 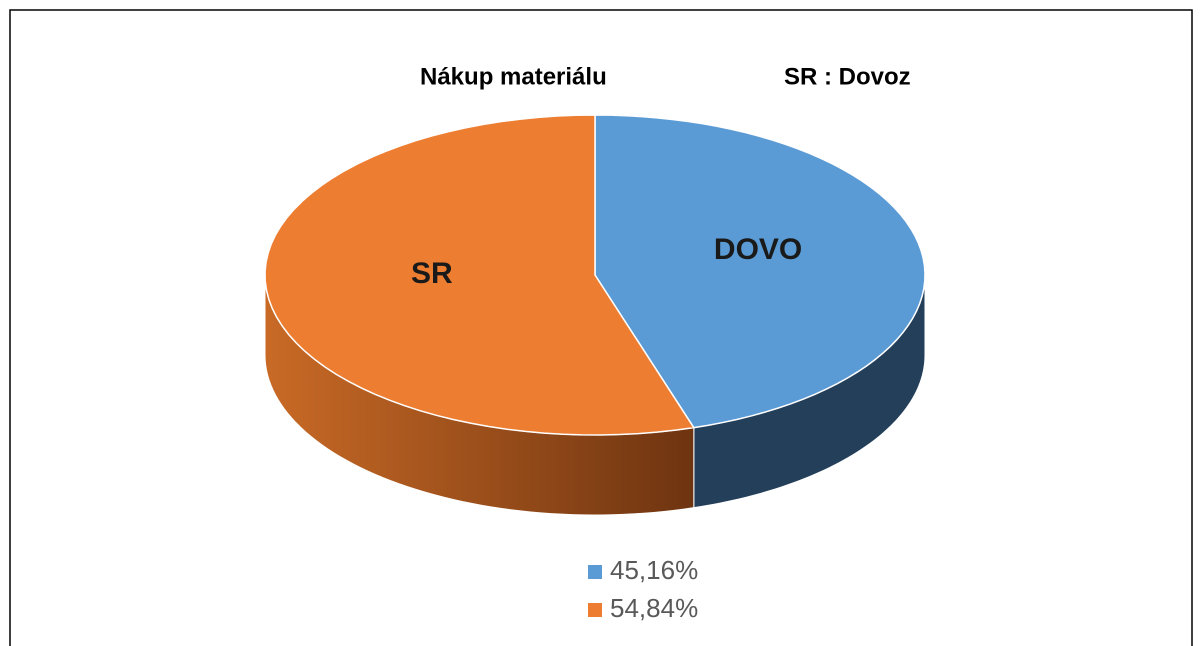 I want to click on legend-label: 54,84%, so click(x=654, y=608).